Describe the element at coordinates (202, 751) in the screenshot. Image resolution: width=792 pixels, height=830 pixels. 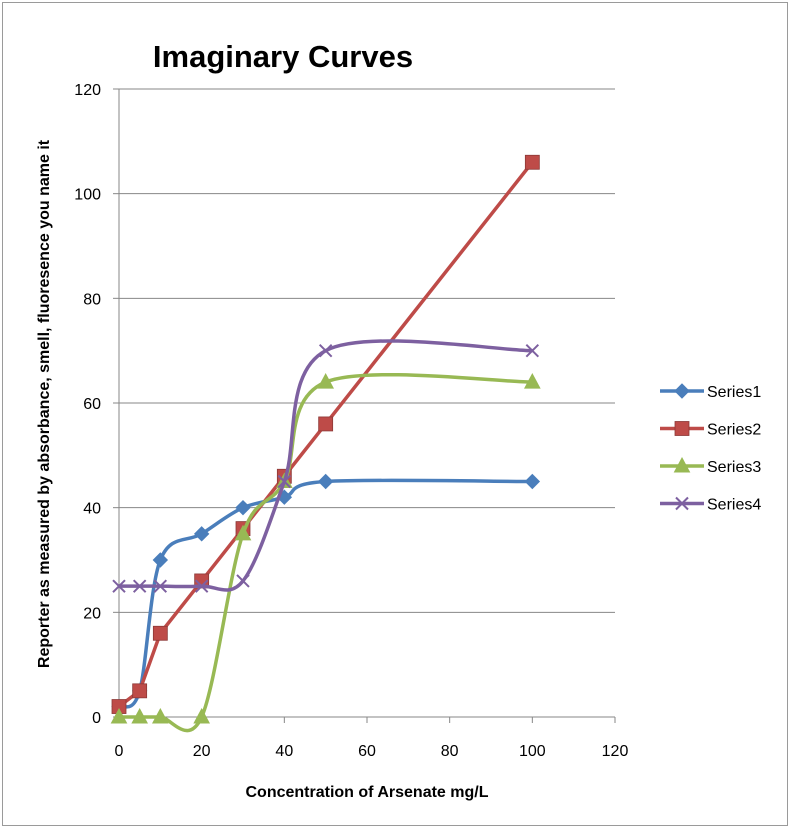
I see `x-tick-label: 20` at that location.